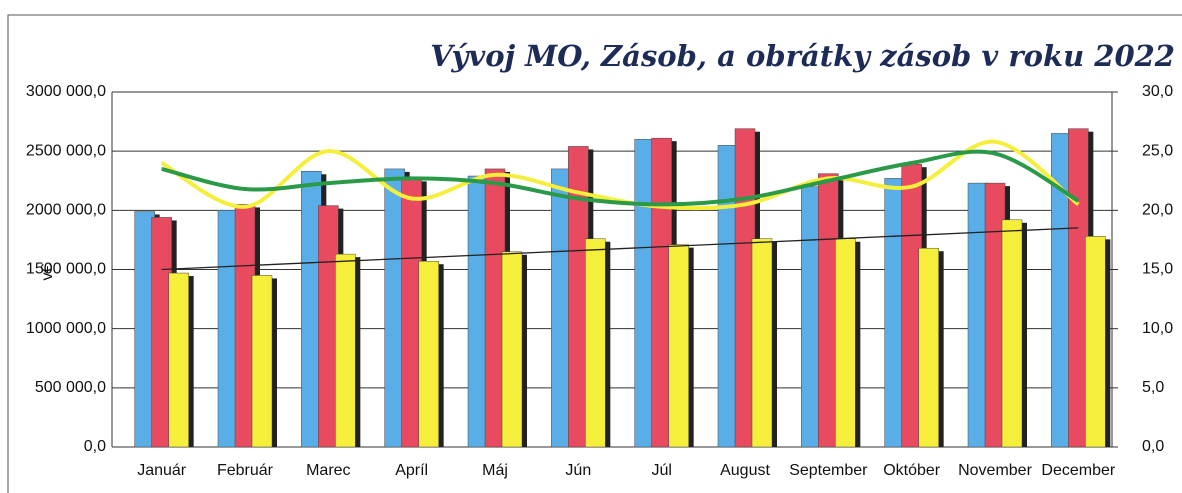 This screenshot has height=493, width=1182. Describe the element at coordinates (47, 271) in the screenshot. I see `y-axis-label: v€` at that location.